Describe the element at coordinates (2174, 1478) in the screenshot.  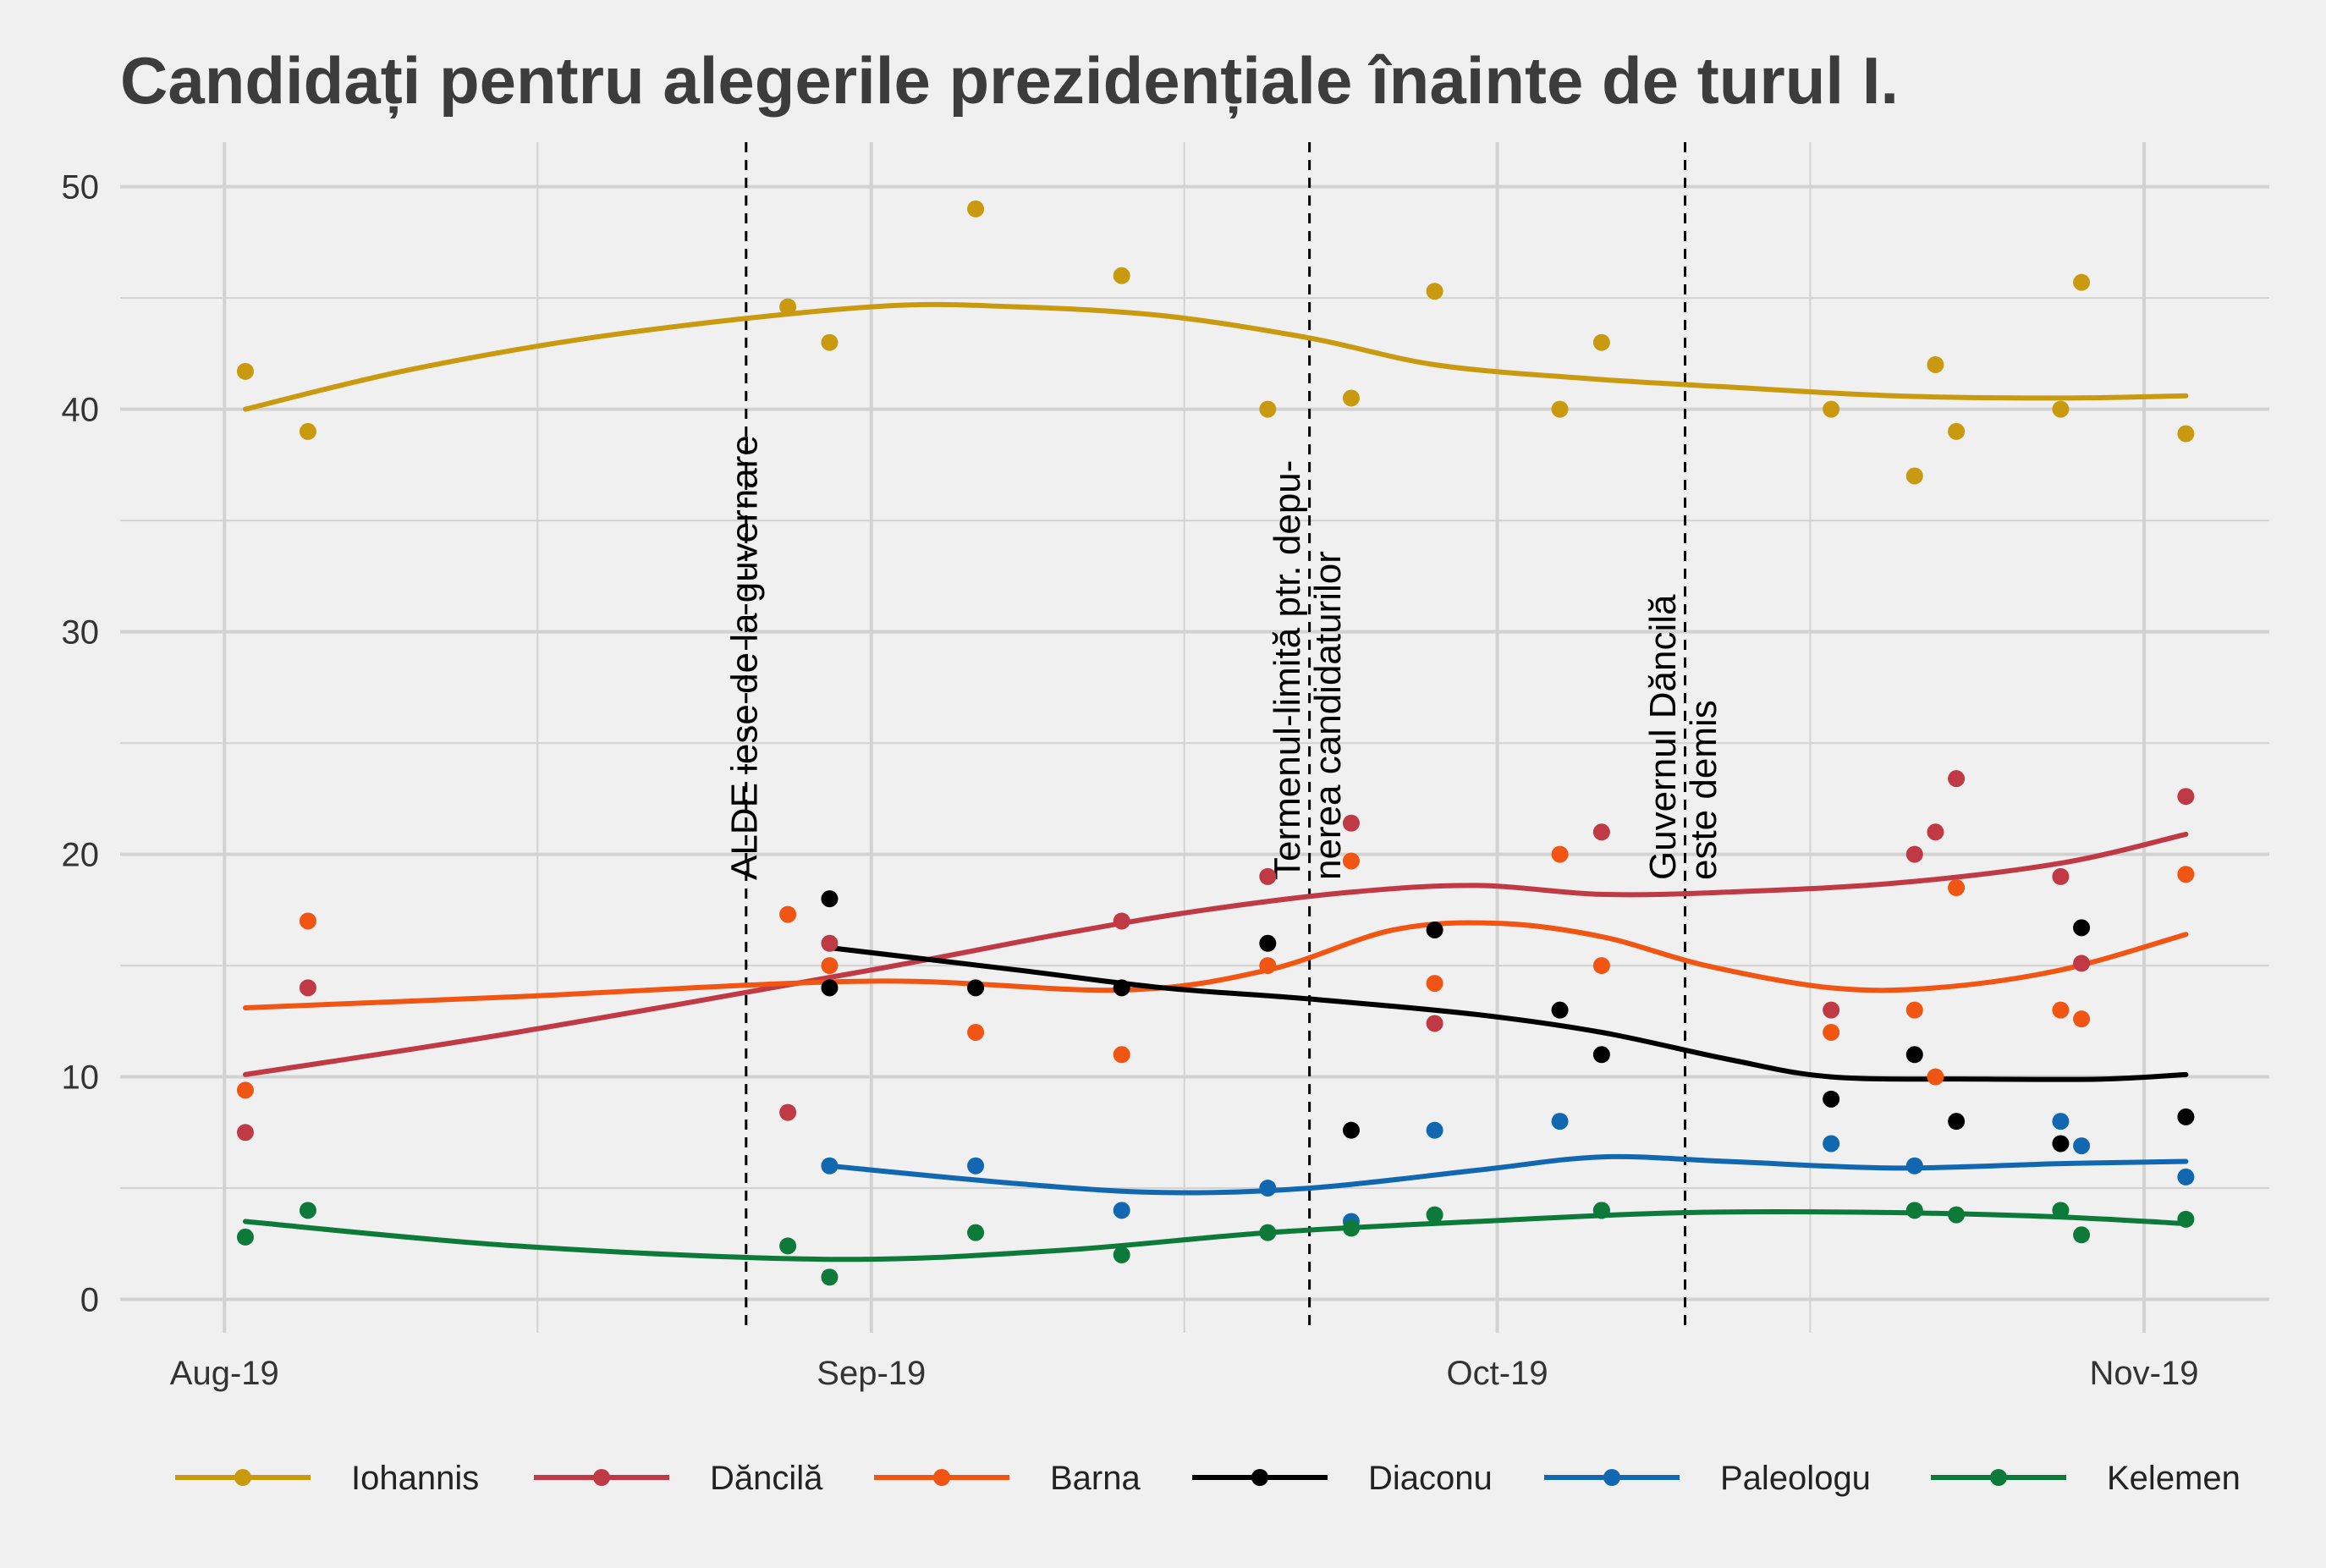
I see `legend-label: Kelemen` at that location.